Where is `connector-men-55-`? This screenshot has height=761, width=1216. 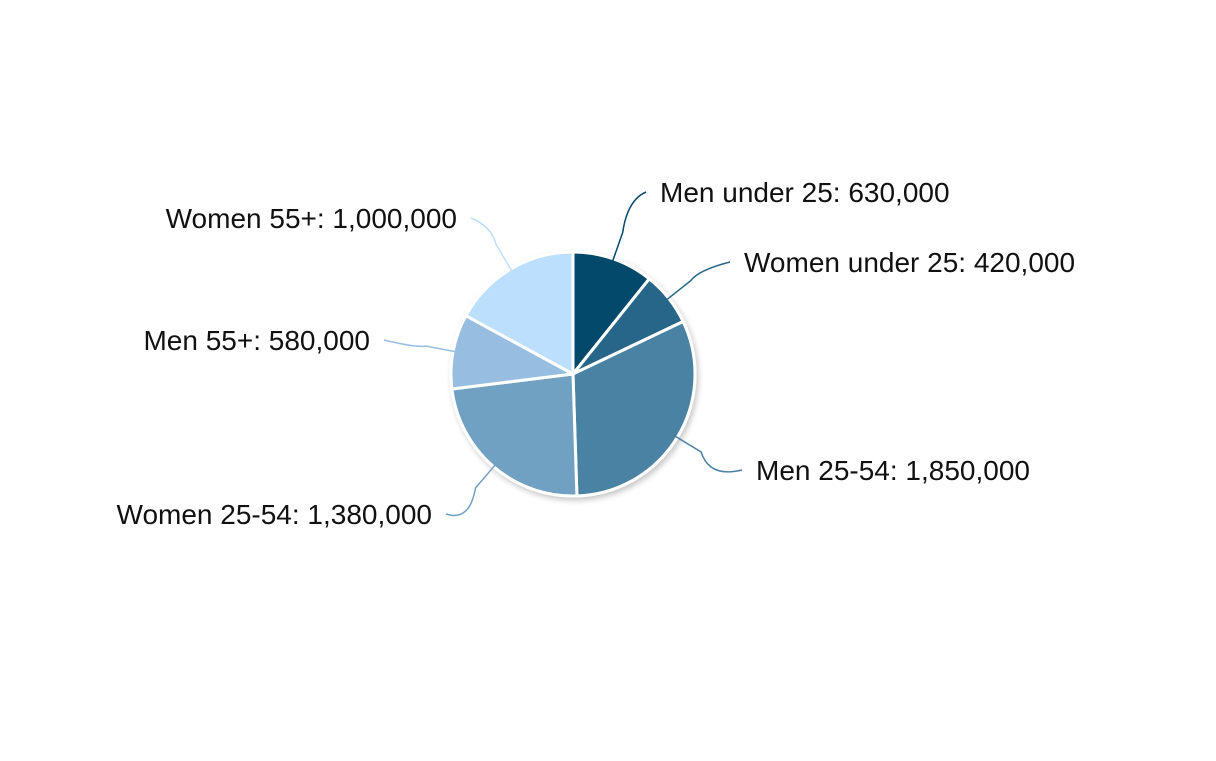 connector-men-55- is located at coordinates (419, 346).